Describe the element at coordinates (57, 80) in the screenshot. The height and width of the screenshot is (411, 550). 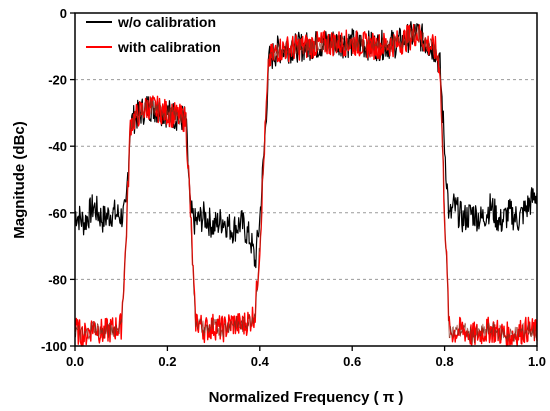
I see `y-tick-label: -20` at that location.